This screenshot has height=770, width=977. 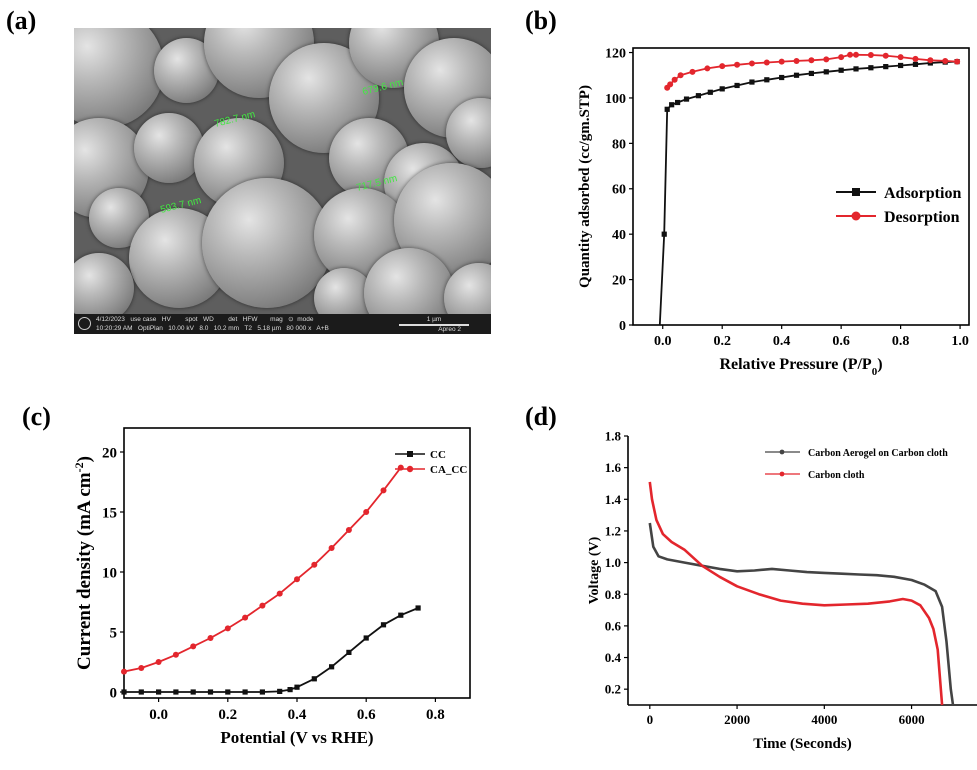 I want to click on x-tick-label: 0.8, so click(x=435, y=715).